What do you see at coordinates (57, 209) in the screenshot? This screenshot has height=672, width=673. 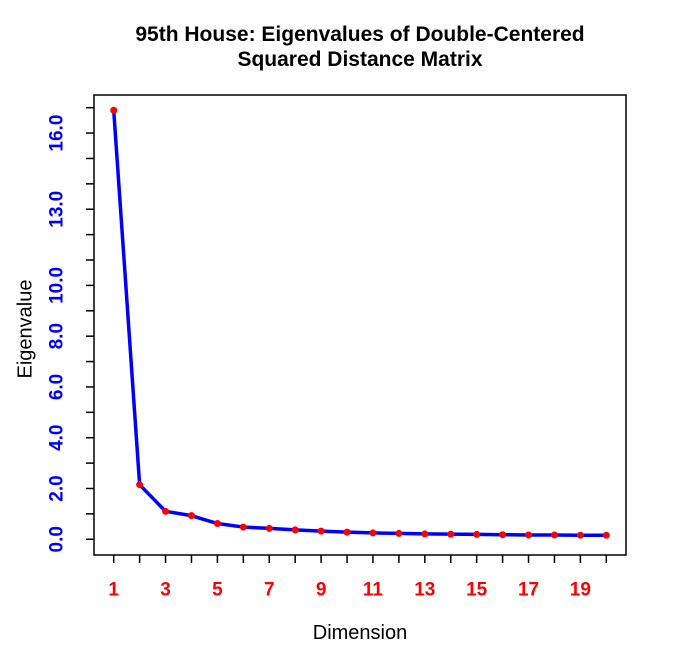 I see `y-tick-label: 13.0` at bounding box center [57, 209].